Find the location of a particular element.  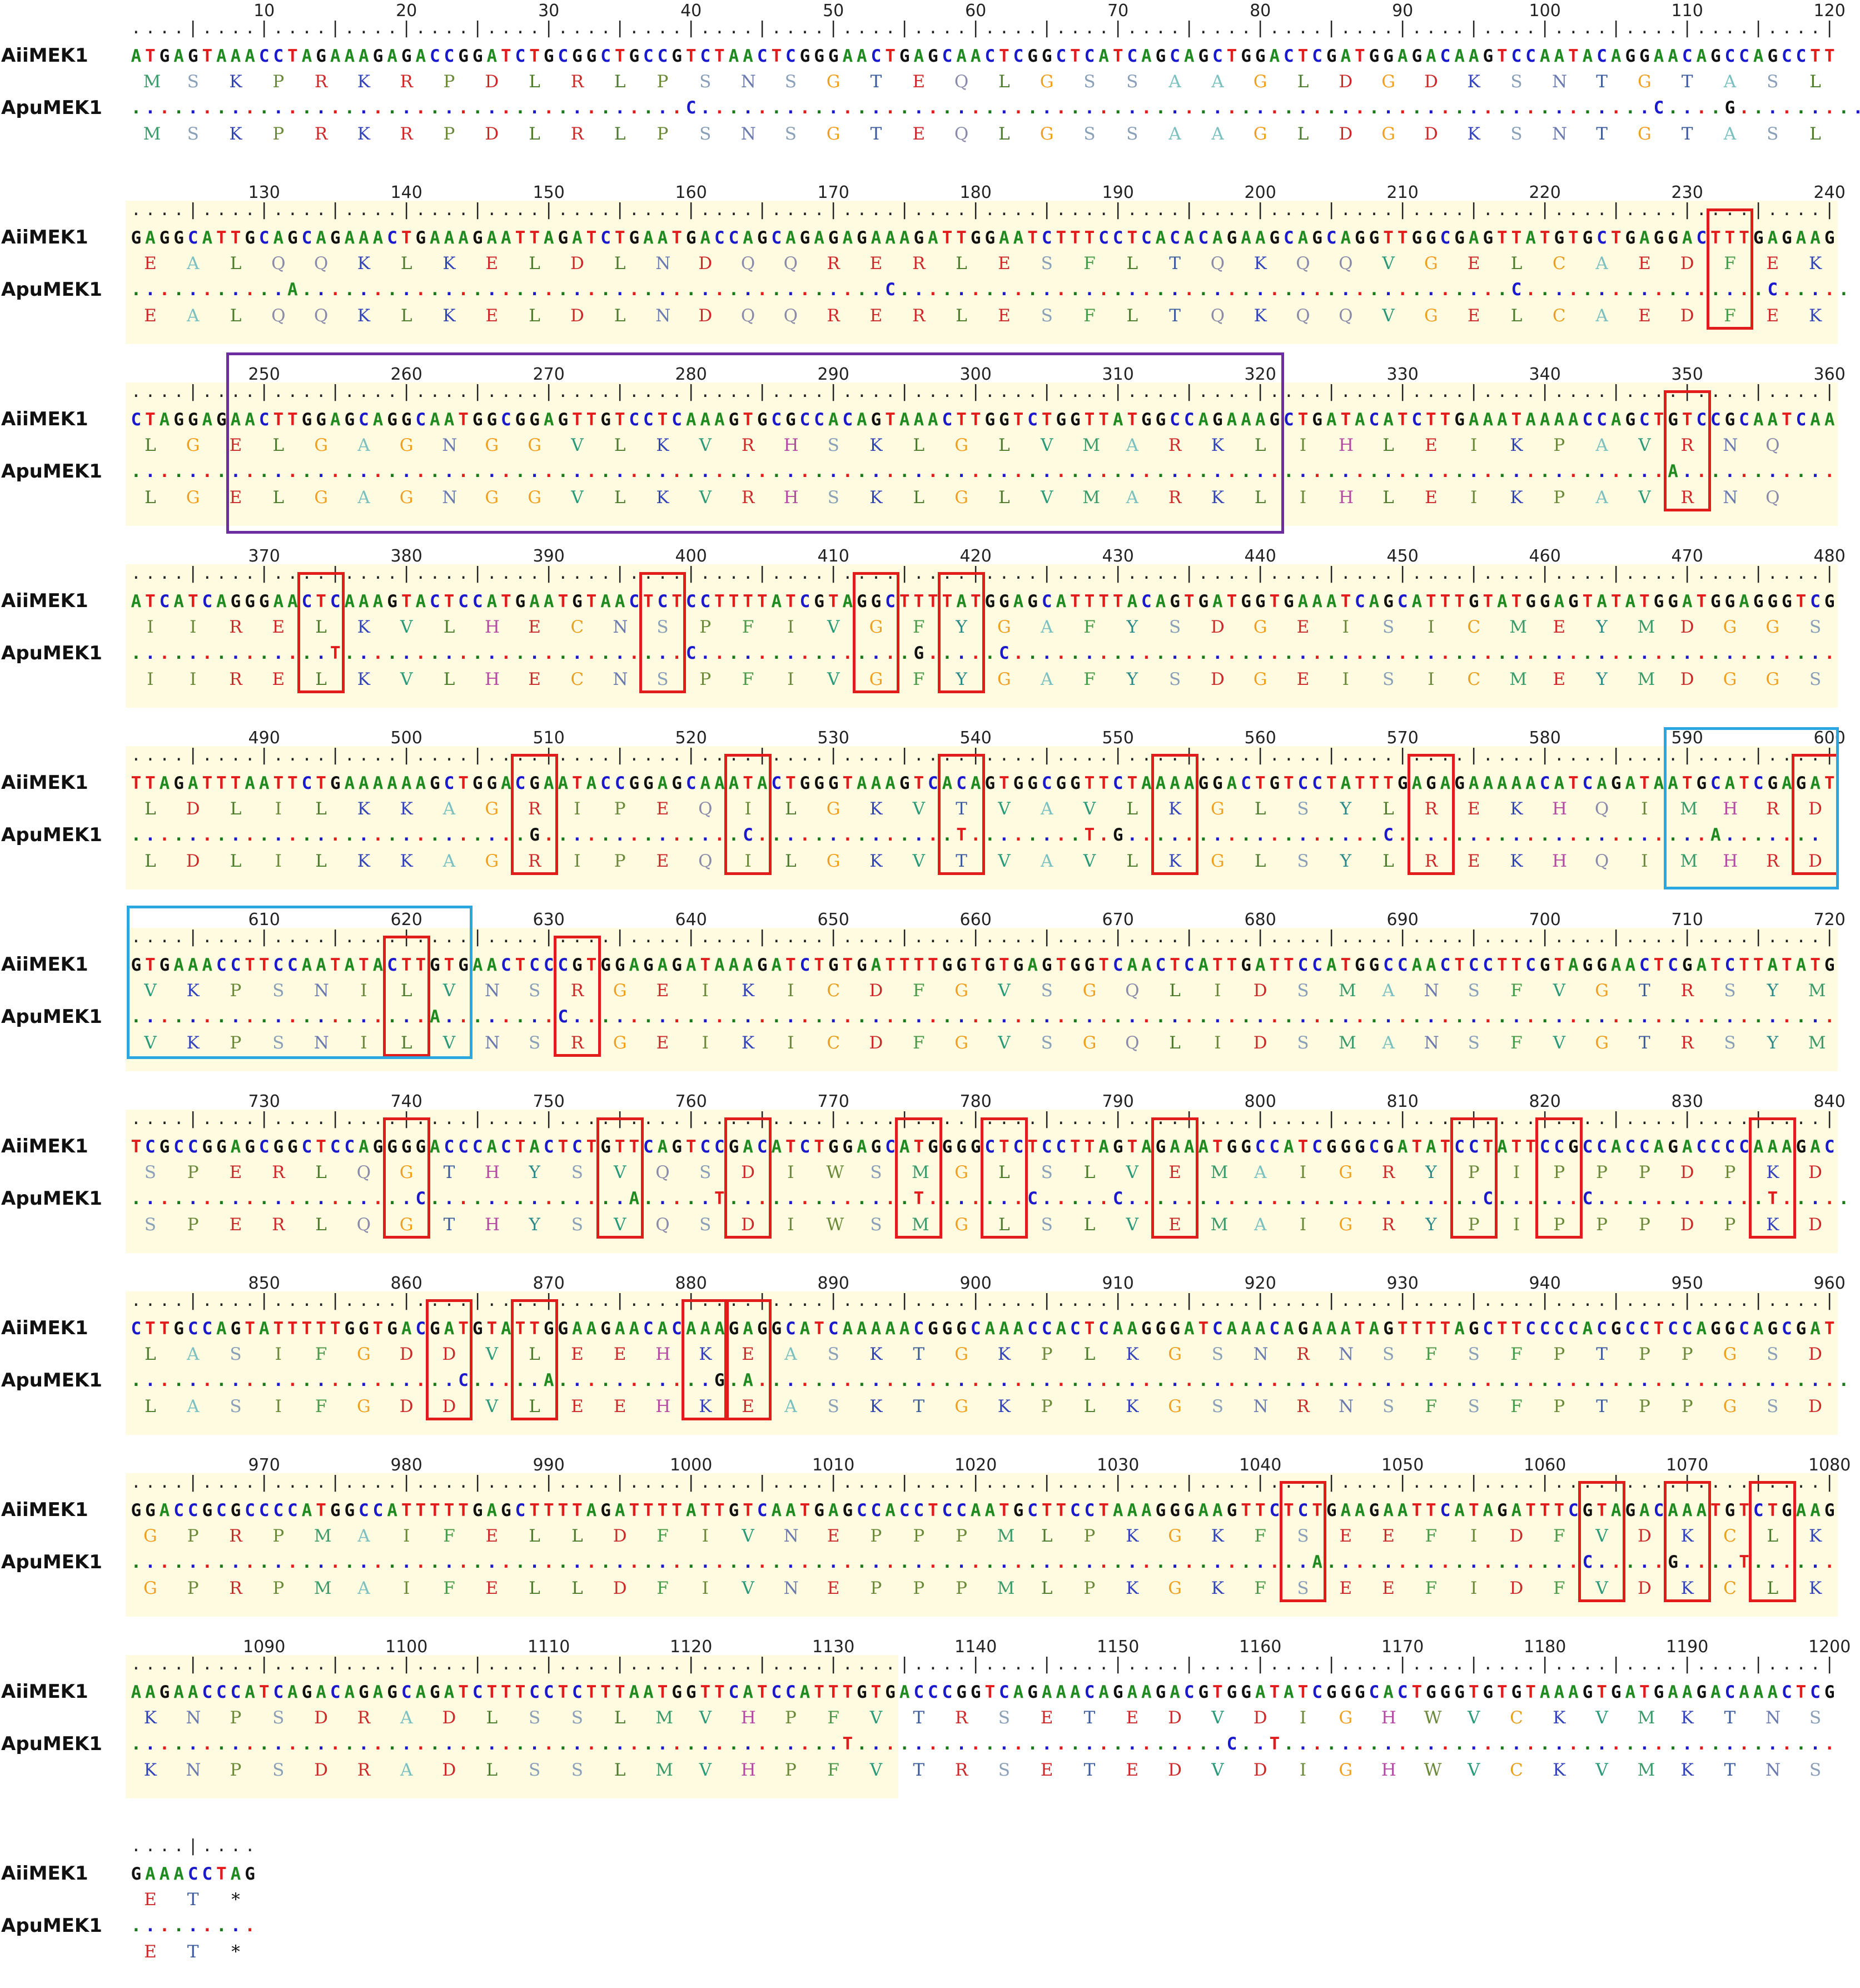

position-number: 380 is located at coordinates (407, 556).